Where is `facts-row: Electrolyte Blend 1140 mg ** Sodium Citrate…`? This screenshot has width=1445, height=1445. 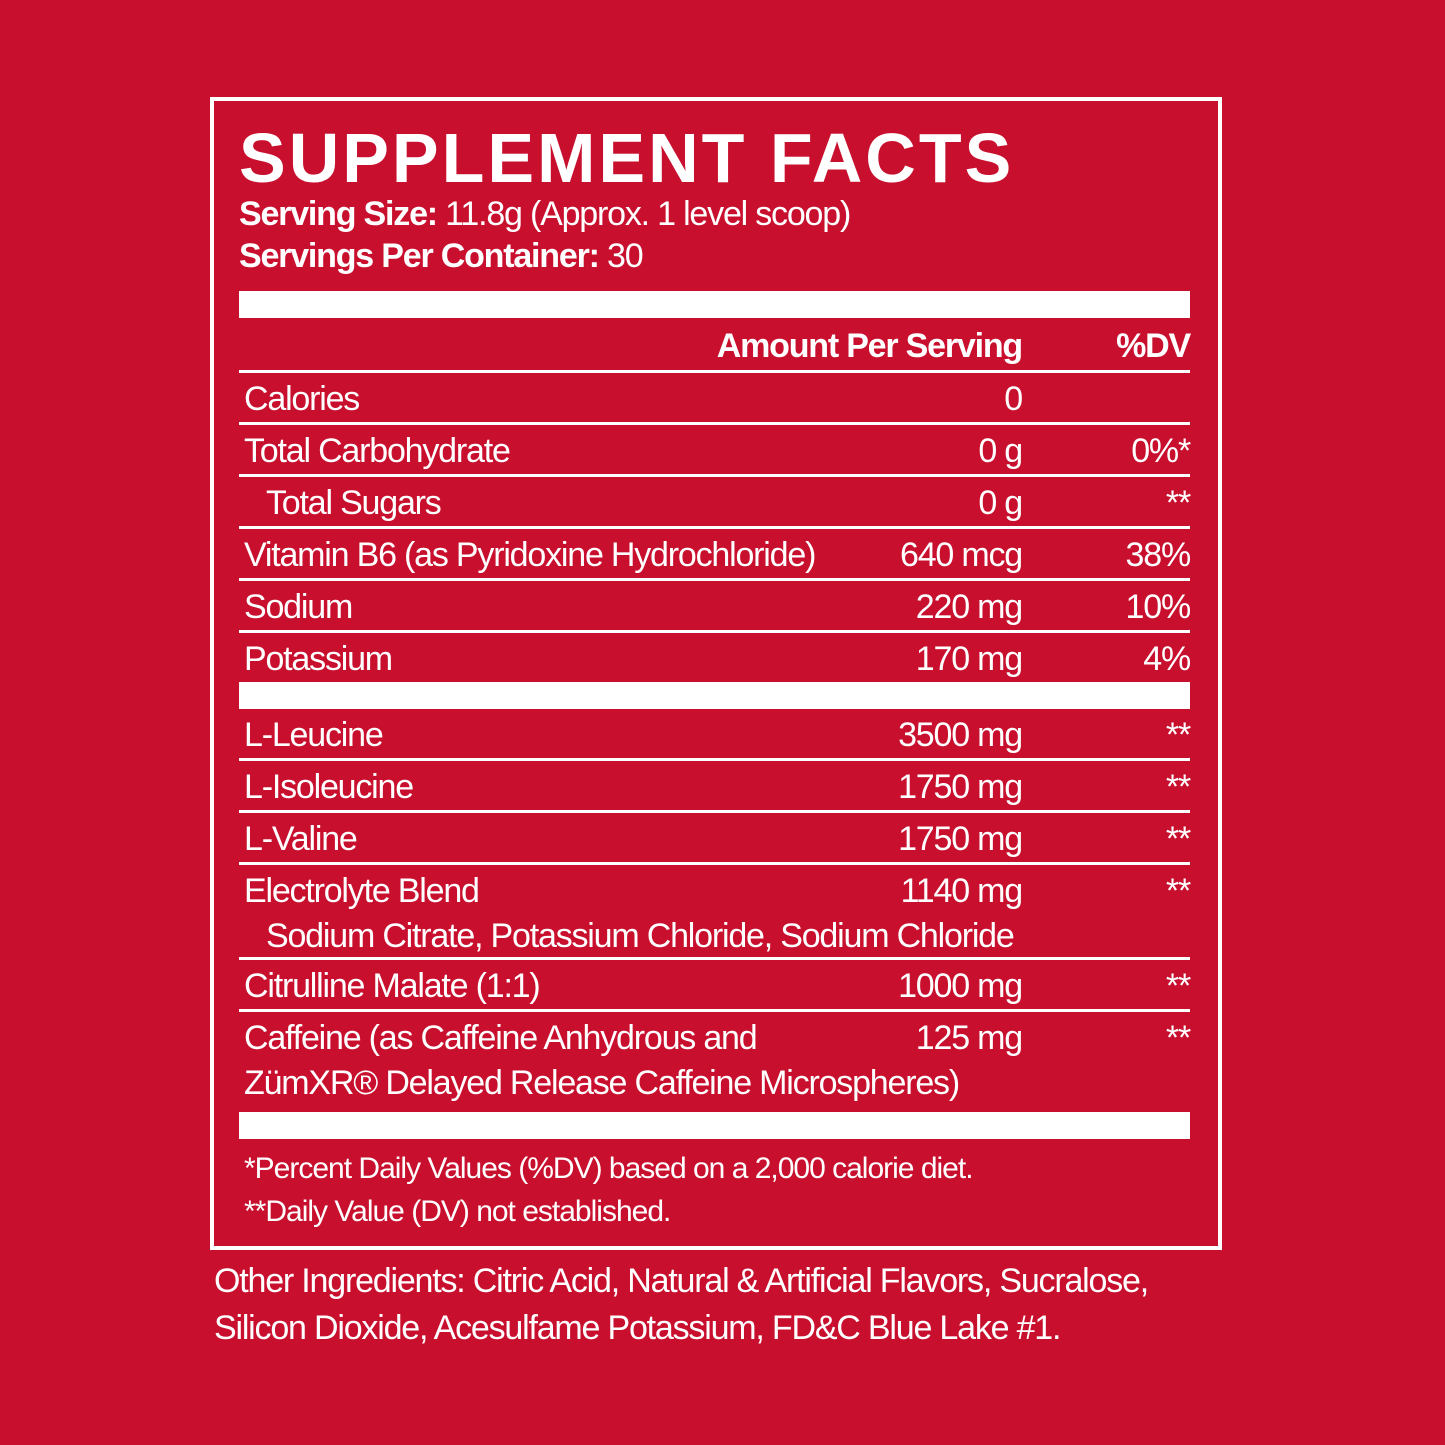
facts-row: Electrolyte Blend 1140 mg ** Sodium Citrate… is located at coordinates (715, 912).